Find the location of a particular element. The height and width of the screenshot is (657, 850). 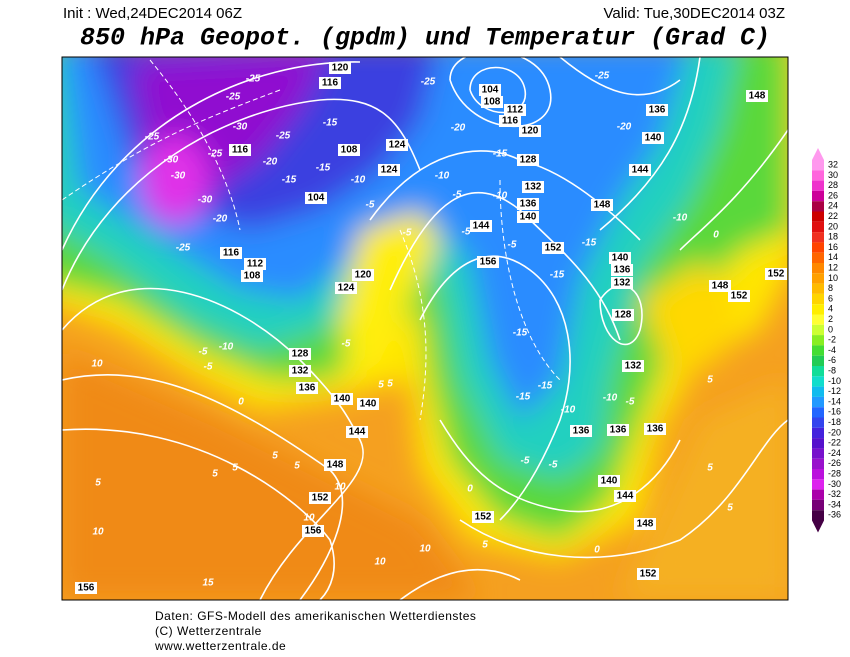

temperature-label: 0 is located at coordinates (716, 235).